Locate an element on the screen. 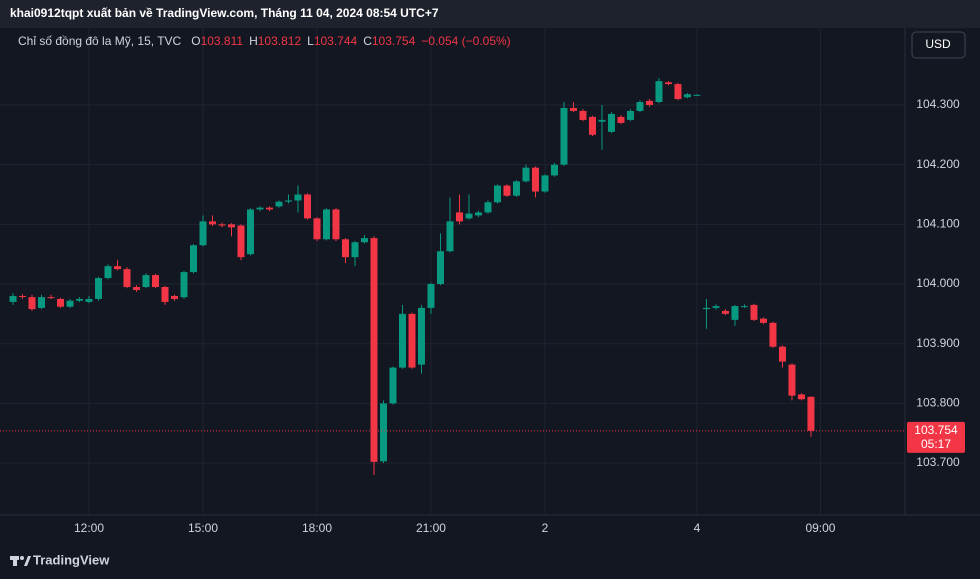  y-tick-label: 103.800 is located at coordinates (938, 403).